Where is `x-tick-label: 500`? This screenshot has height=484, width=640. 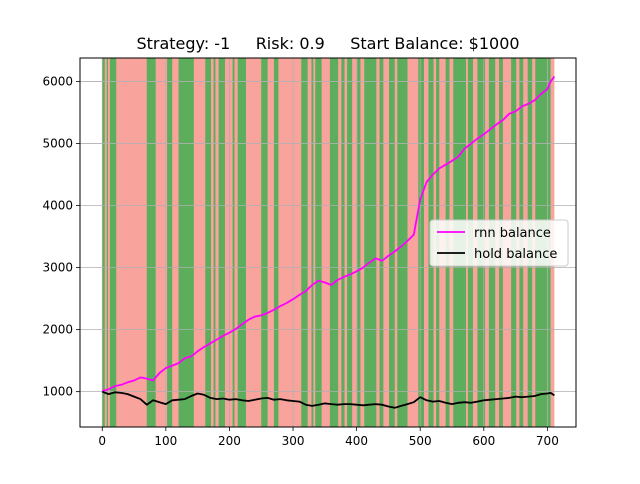
x-tick-label: 500 is located at coordinates (420, 441).